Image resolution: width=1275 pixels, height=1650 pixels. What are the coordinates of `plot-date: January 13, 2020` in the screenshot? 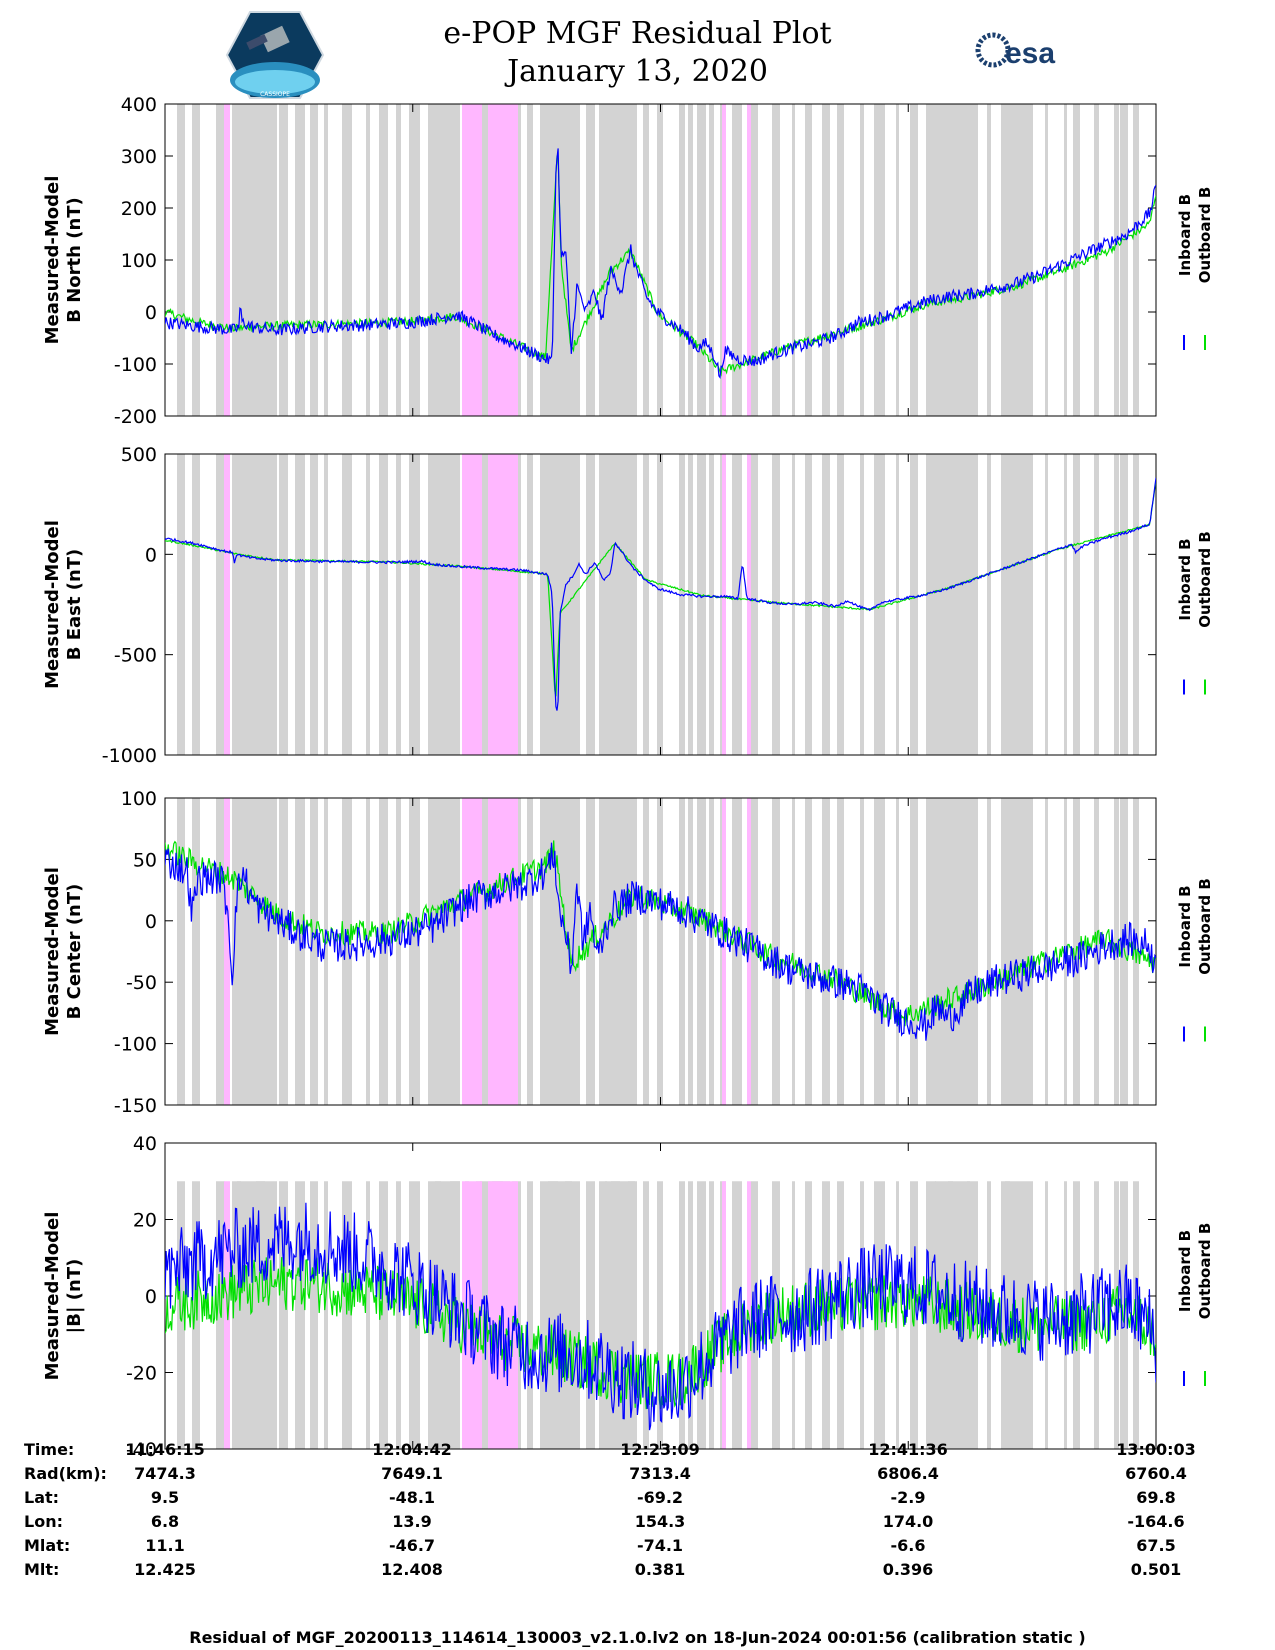 It's located at (637, 71).